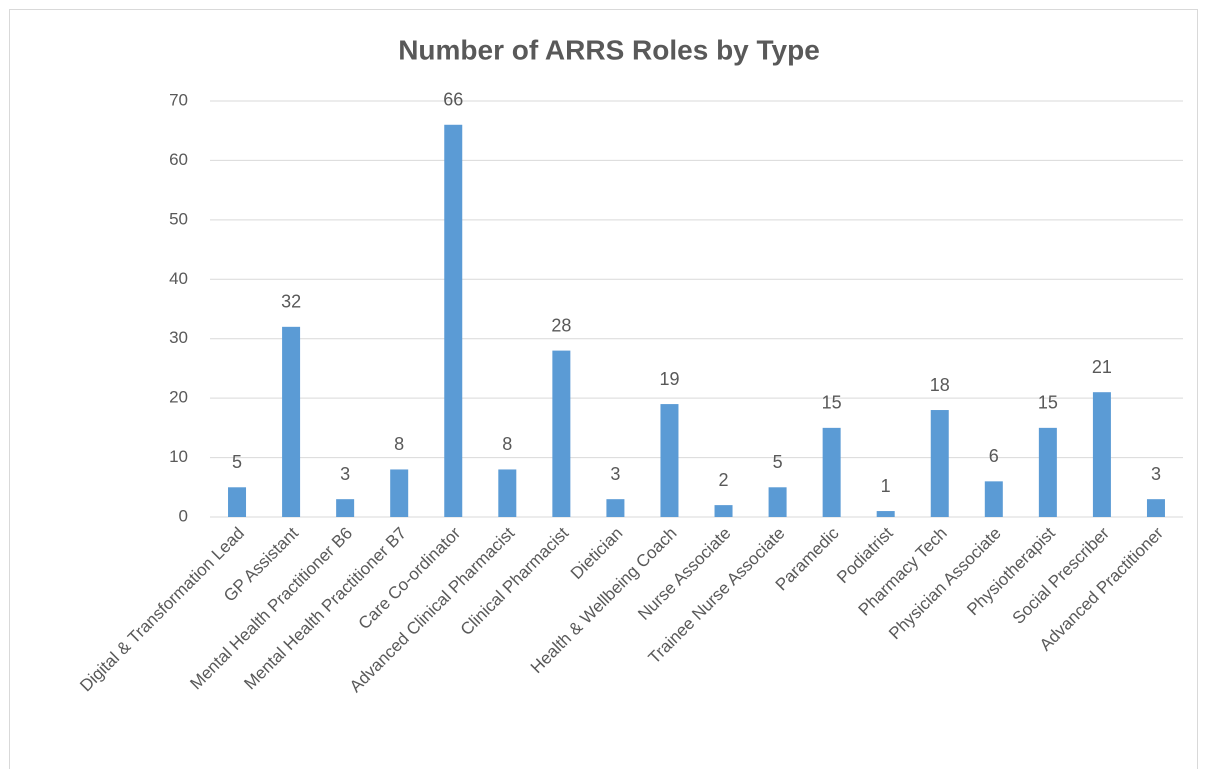  I want to click on y-tick-label: 0, so click(183, 515).